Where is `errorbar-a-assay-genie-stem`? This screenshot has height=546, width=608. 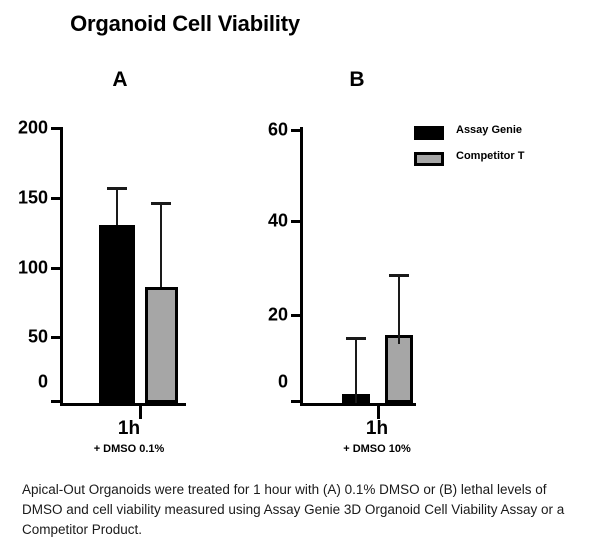 errorbar-a-assay-genie-stem is located at coordinates (117, 206).